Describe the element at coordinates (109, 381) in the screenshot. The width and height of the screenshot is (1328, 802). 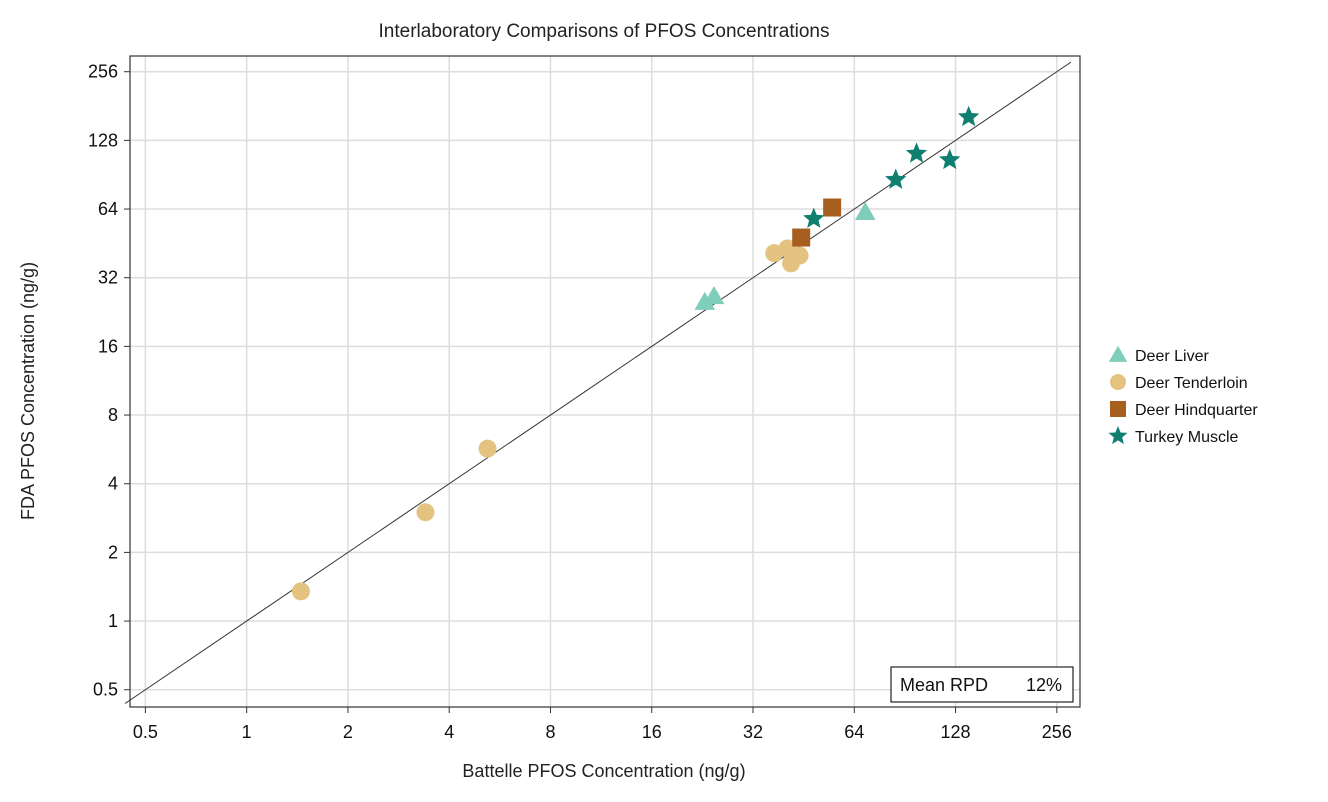
I see `y-axis-ticks: 0.5 1 2 4 8 16 32 64 128 256` at that location.